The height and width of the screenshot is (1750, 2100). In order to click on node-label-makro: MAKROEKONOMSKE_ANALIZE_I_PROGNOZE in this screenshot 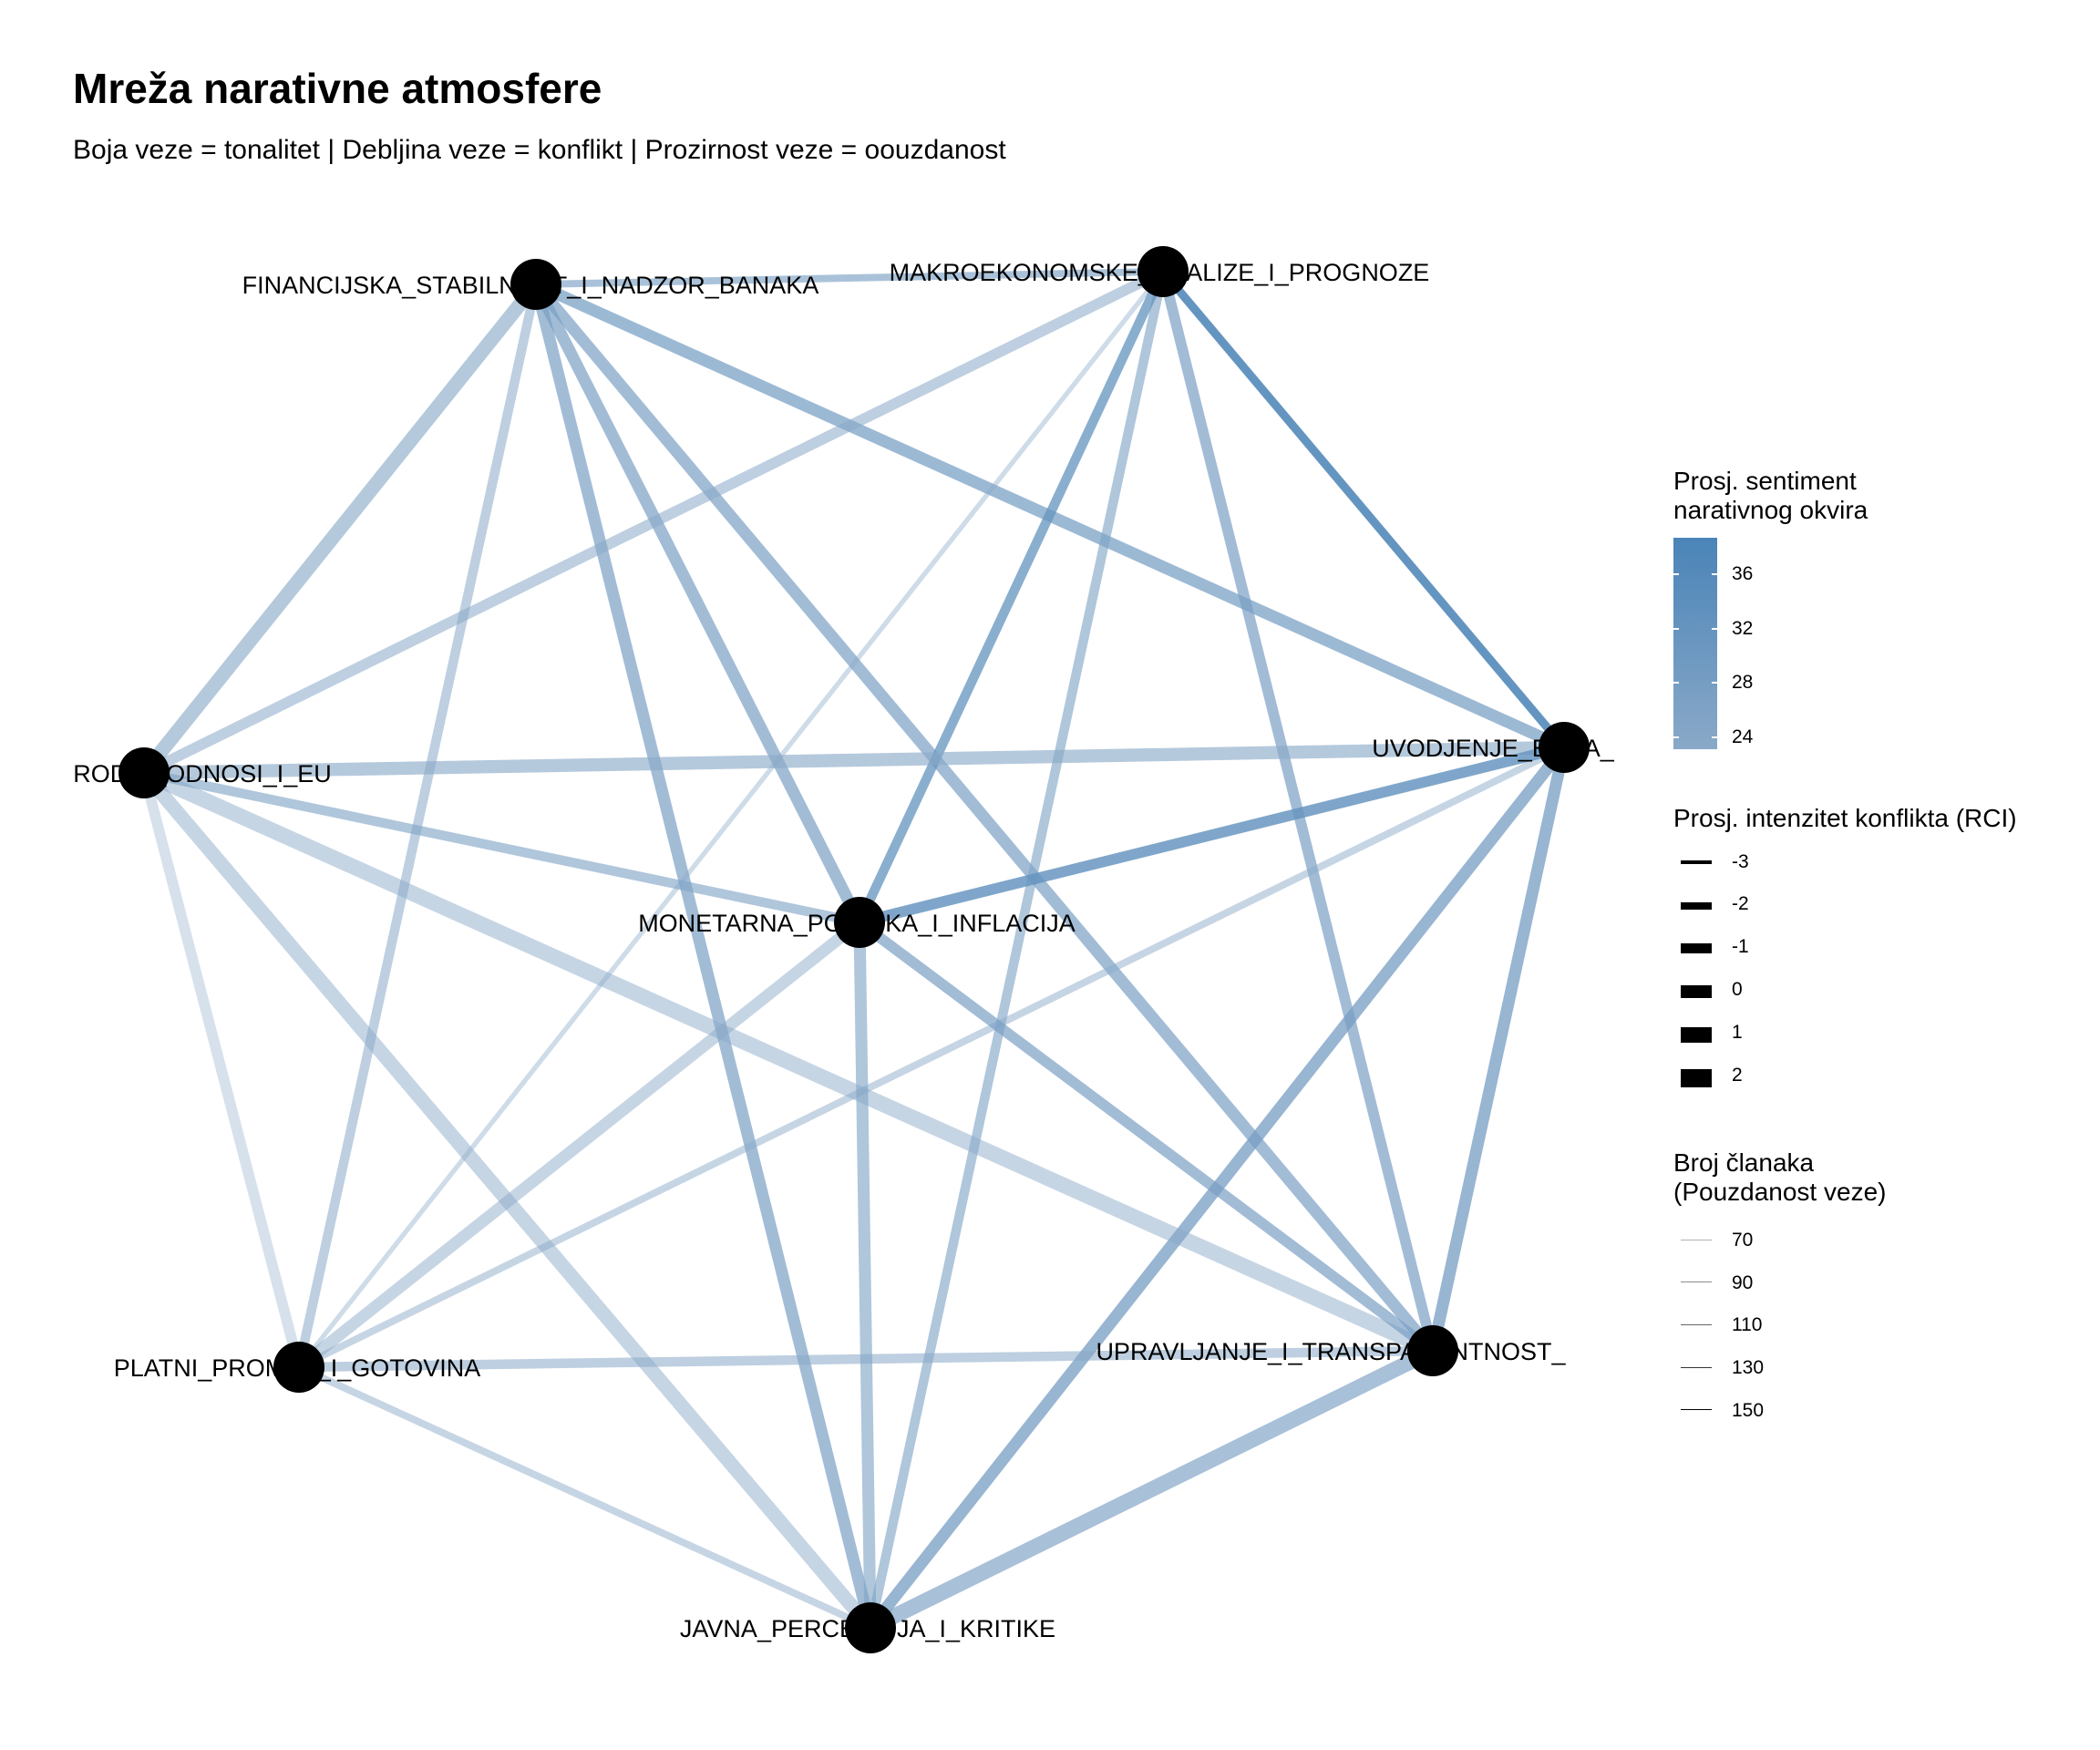, I will do `click(1160, 272)`.